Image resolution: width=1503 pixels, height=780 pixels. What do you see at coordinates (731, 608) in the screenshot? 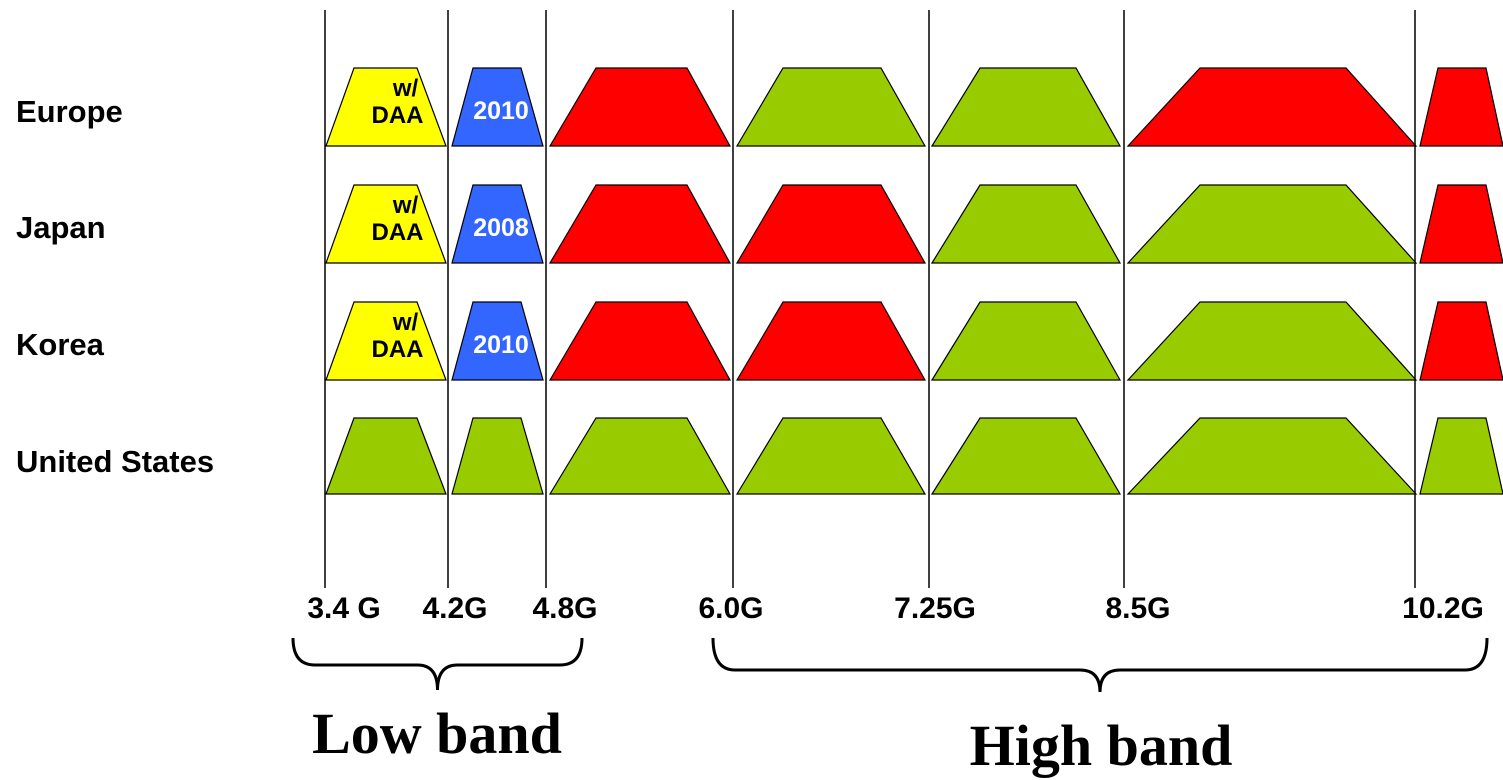
I see `freq-label-6-0g: 6.0G` at bounding box center [731, 608].